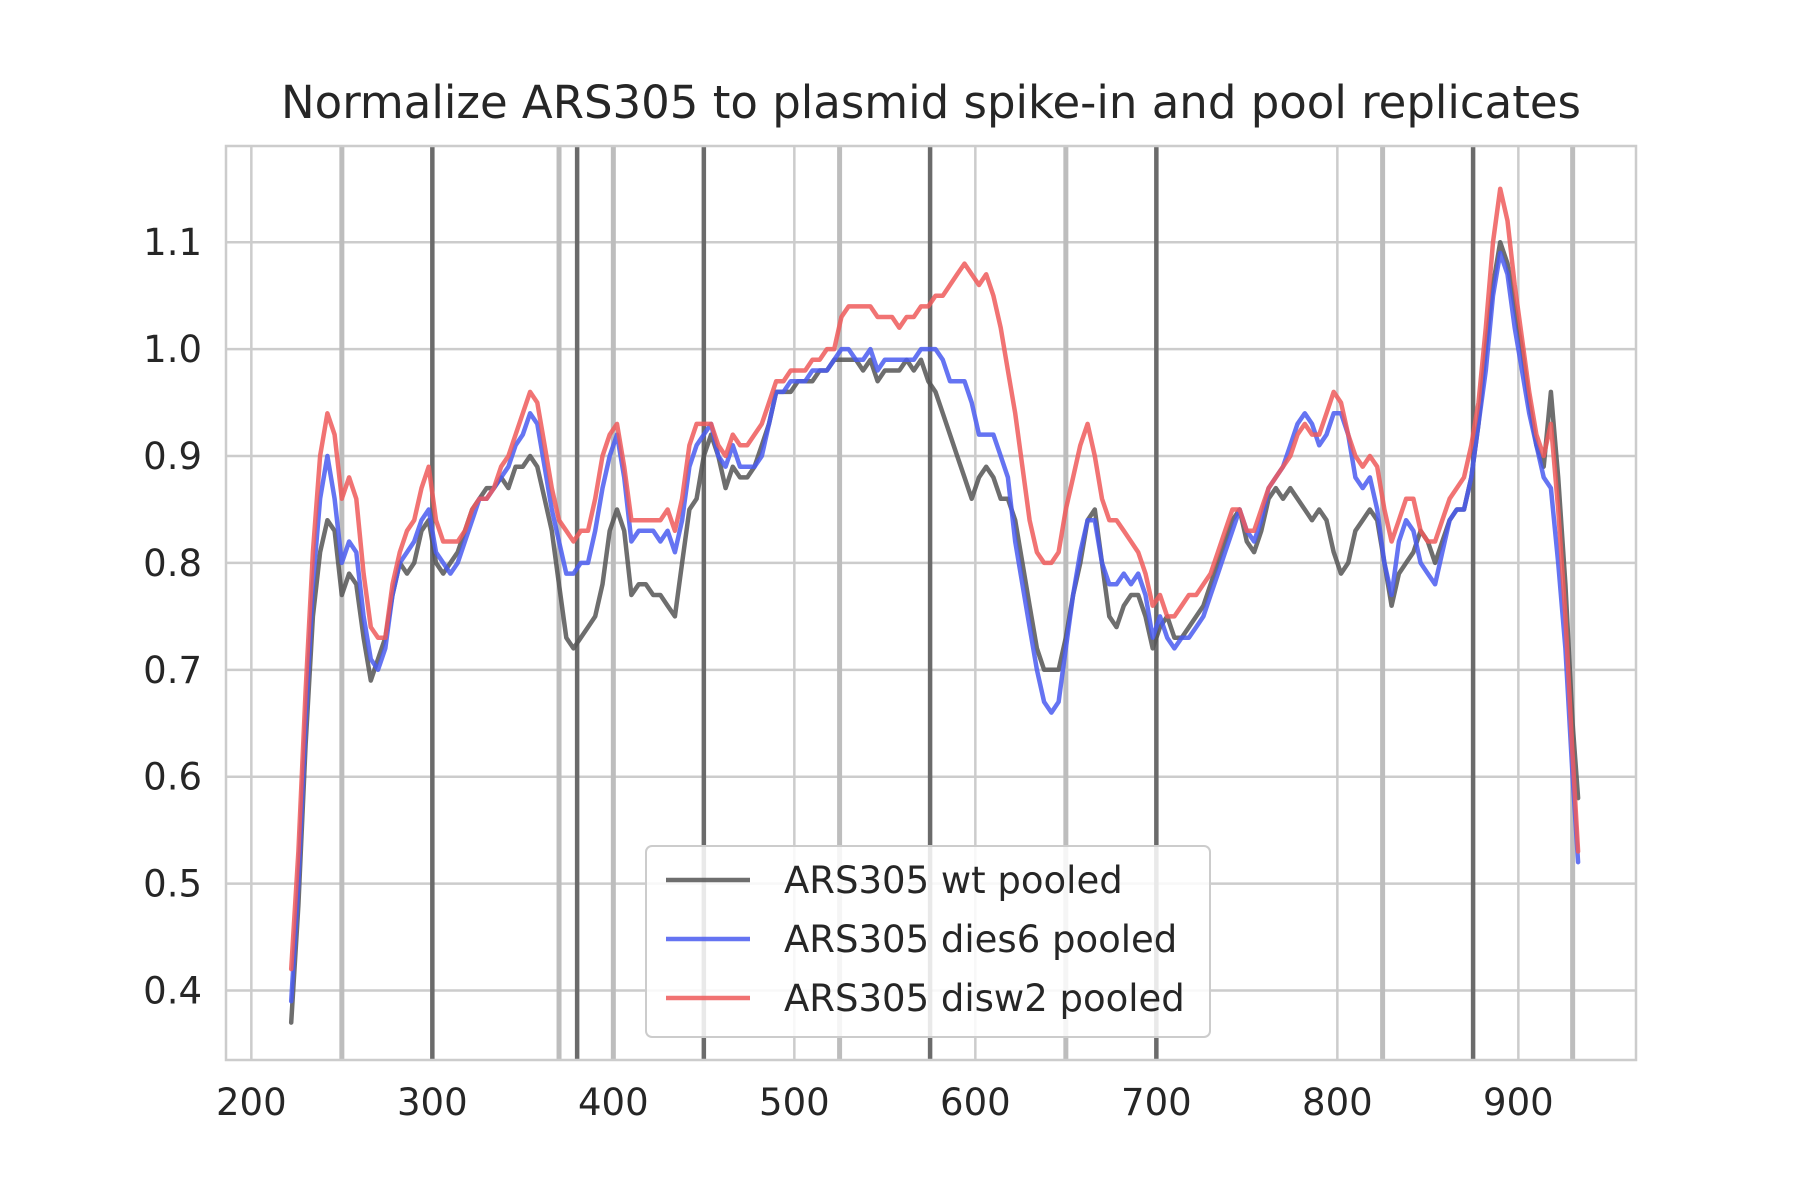  I want to click on x-tick-label: 700, so click(1156, 1102).